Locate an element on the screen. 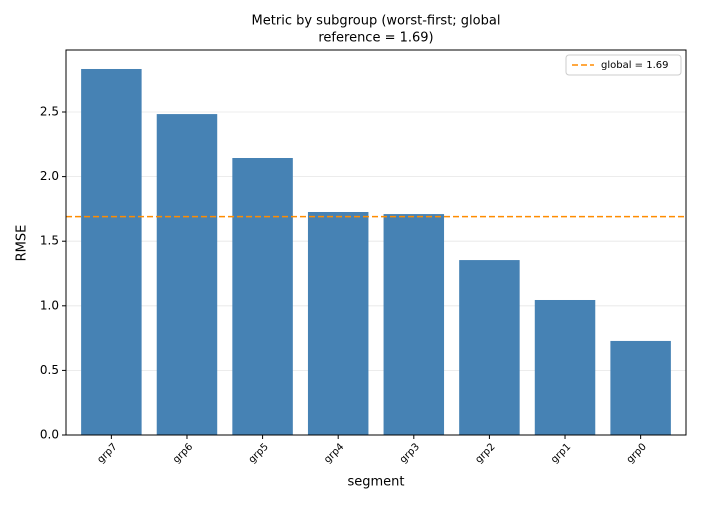 The image size is (701, 509). legend-label: global = 1.69 is located at coordinates (635, 65).